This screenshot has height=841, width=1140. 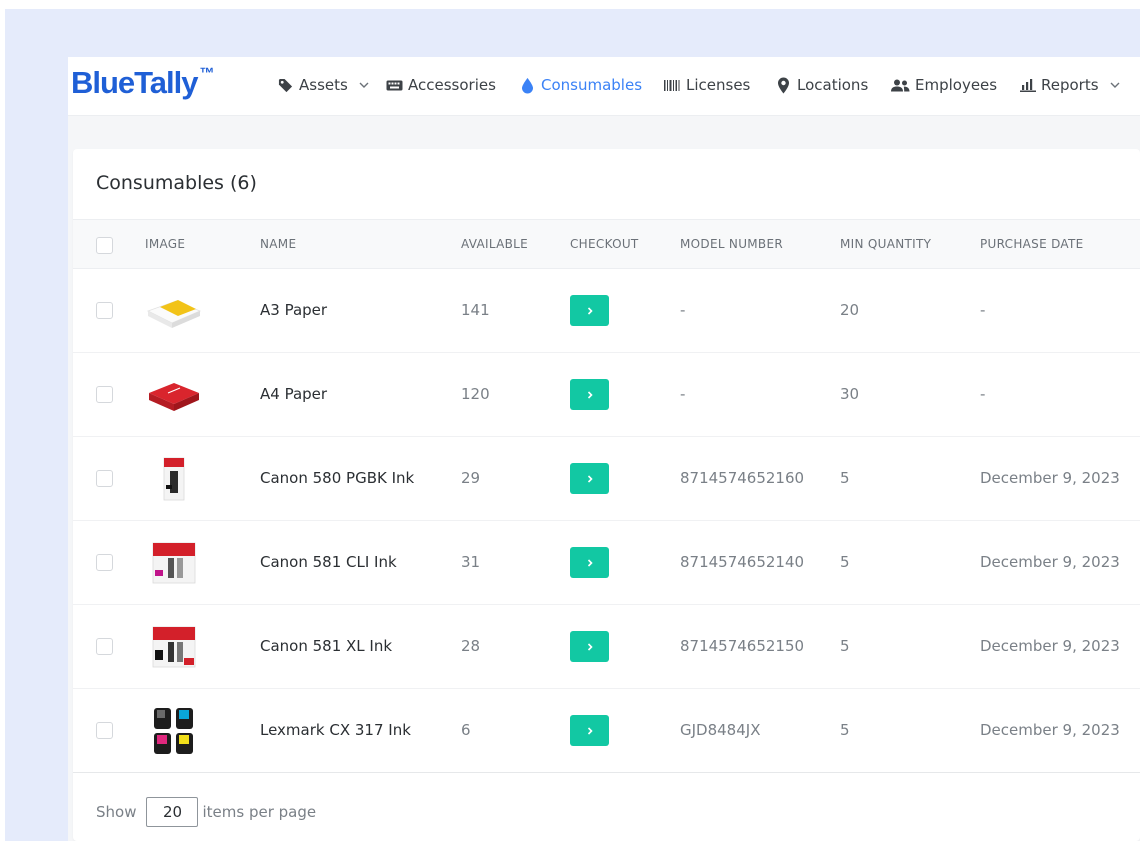 What do you see at coordinates (1032, 244) in the screenshot?
I see `header-purchase-date: PURCHASE DATE` at bounding box center [1032, 244].